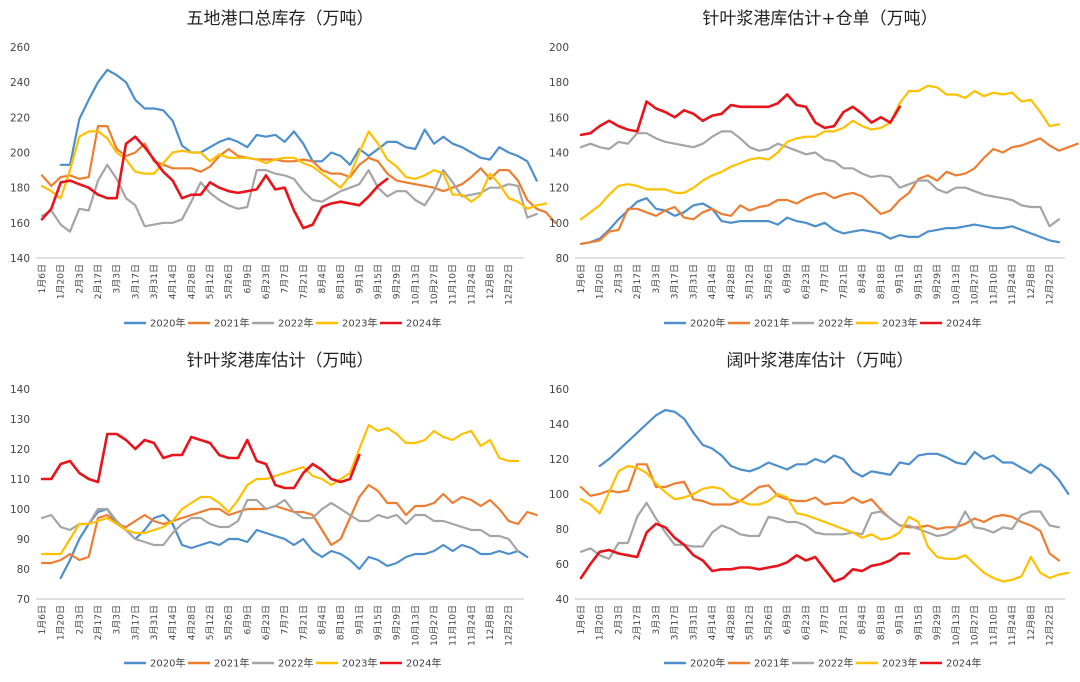 The width and height of the screenshot is (1080, 682). Describe the element at coordinates (918, 622) in the screenshot. I see `x-tick-label: 9月15日` at that location.